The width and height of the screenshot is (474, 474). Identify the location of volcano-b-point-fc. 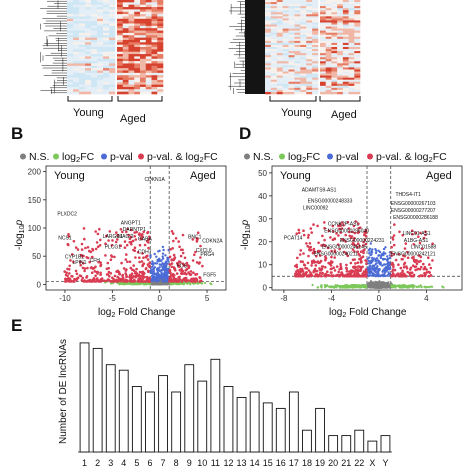
(170, 284).